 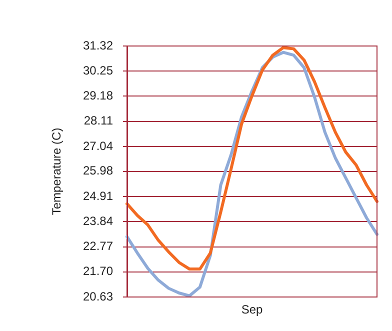 I want to click on y-tick-label: 23.84, so click(x=98, y=221).